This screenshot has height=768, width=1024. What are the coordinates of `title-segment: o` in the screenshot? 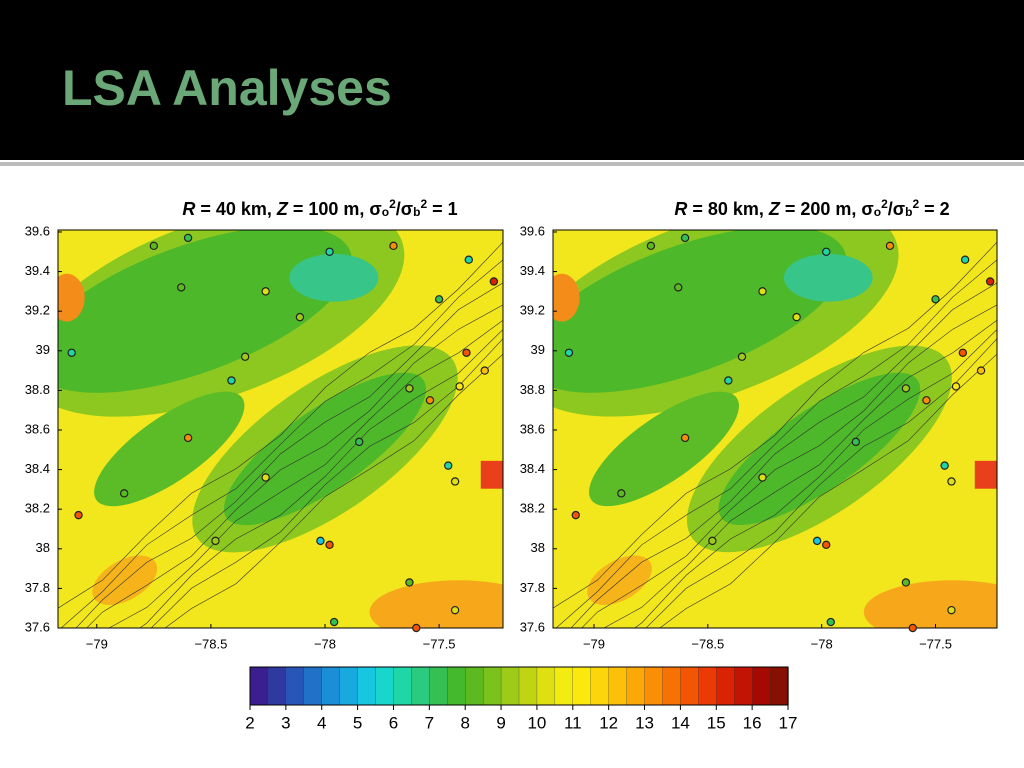 It's located at (385, 212).